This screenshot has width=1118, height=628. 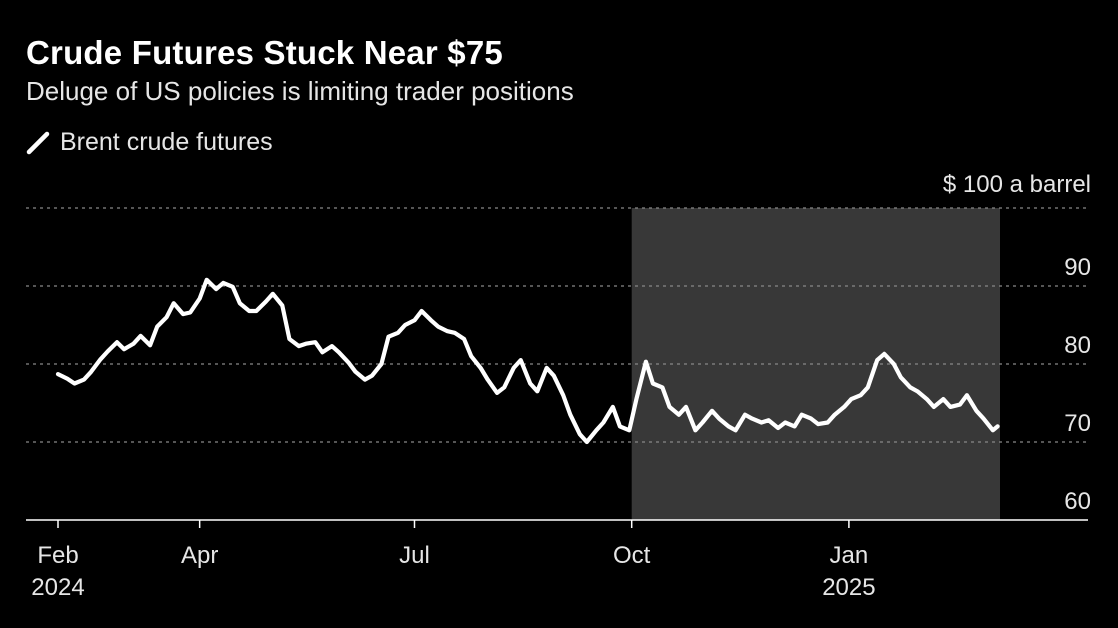 I want to click on y-axis-unit-label: $ 100 a barrel, so click(x=1017, y=184).